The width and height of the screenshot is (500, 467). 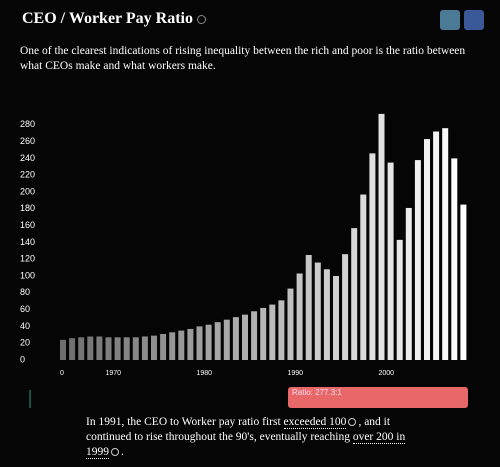 What do you see at coordinates (25, 343) in the screenshot?
I see `y-tick-label: 20` at bounding box center [25, 343].